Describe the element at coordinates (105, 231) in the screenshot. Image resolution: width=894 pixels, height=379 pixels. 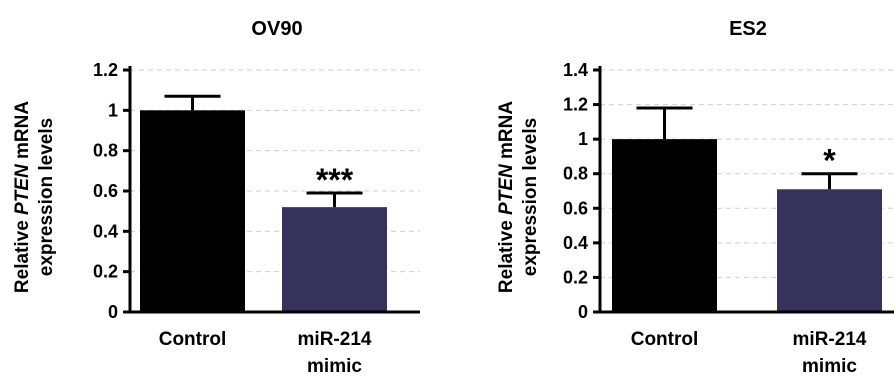
I see `chart0-y-tick-label: 0.4` at that location.